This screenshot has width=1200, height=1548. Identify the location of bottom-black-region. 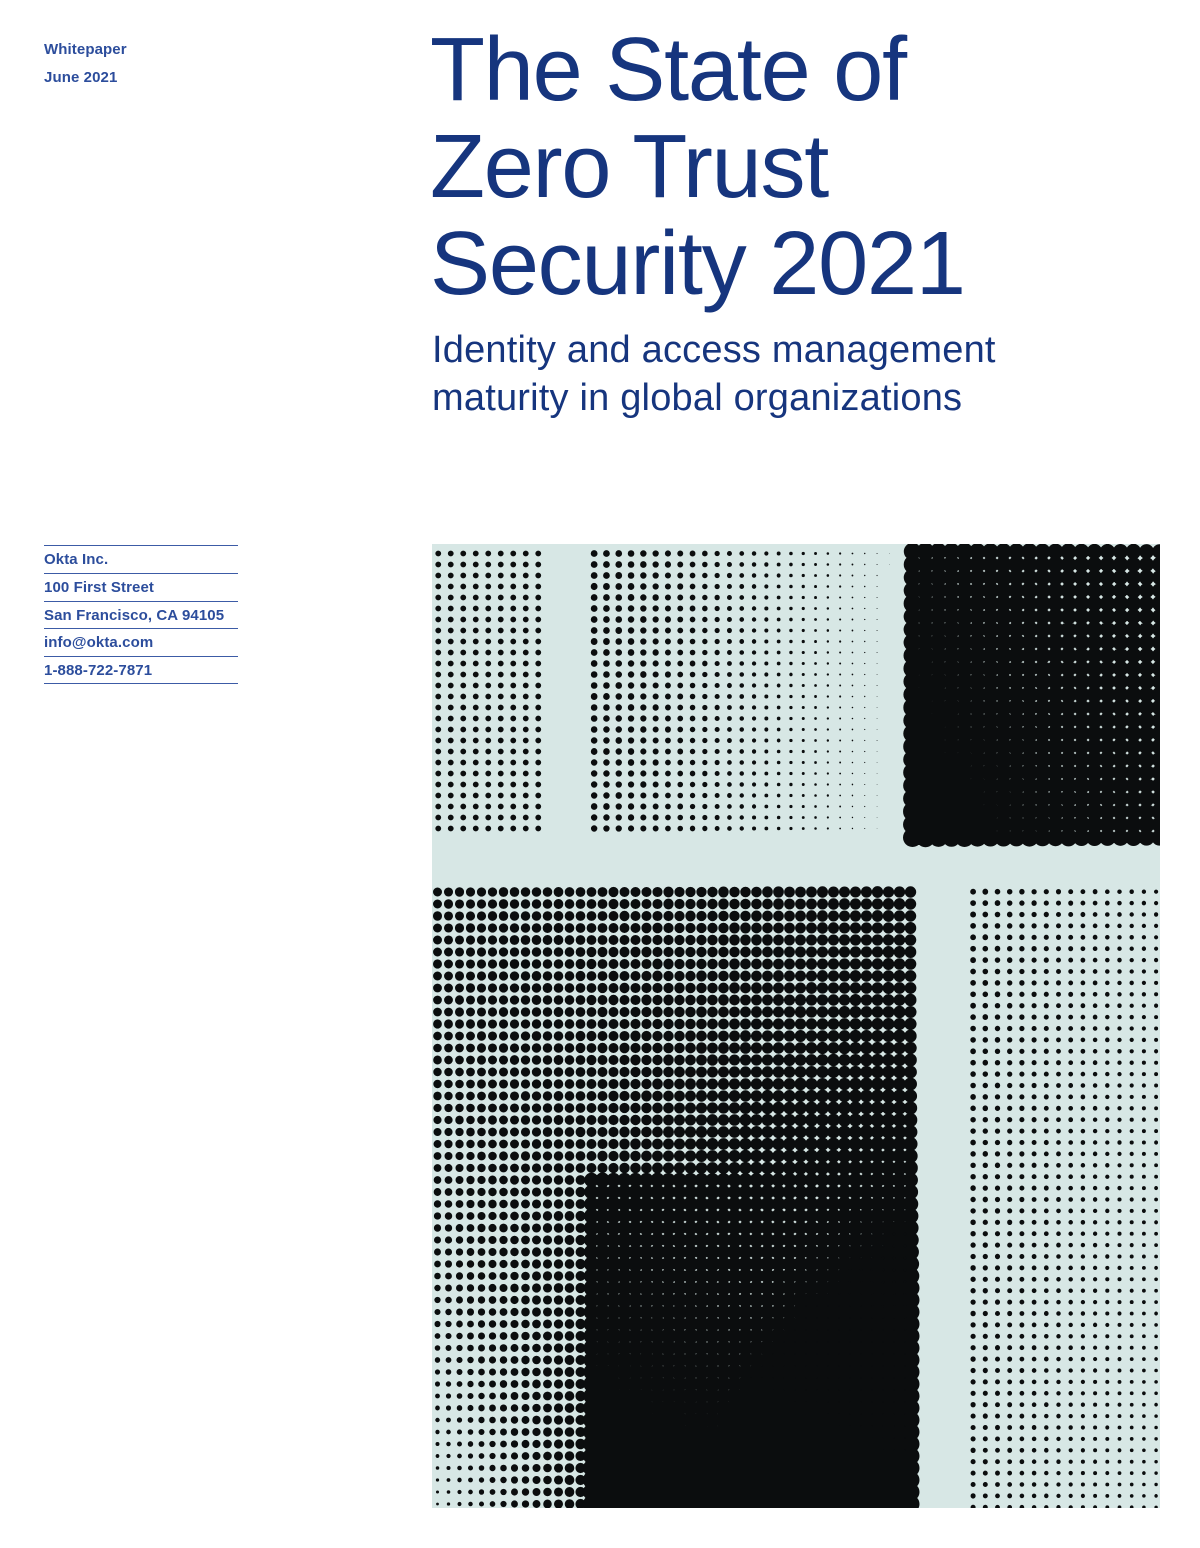
(750, 1340).